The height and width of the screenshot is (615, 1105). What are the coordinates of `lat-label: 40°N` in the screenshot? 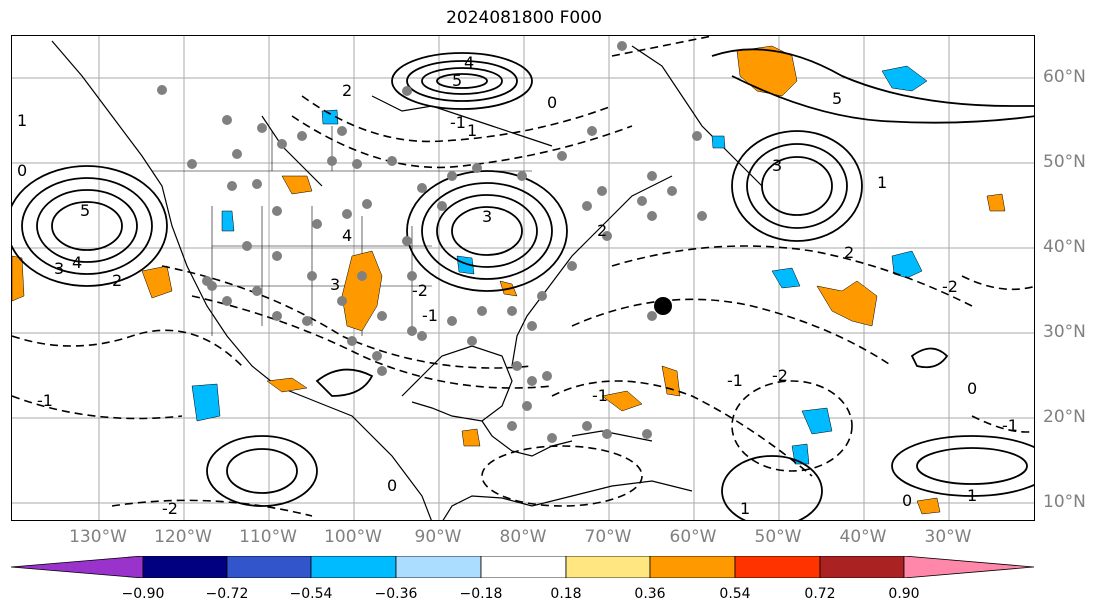 It's located at (1064, 247).